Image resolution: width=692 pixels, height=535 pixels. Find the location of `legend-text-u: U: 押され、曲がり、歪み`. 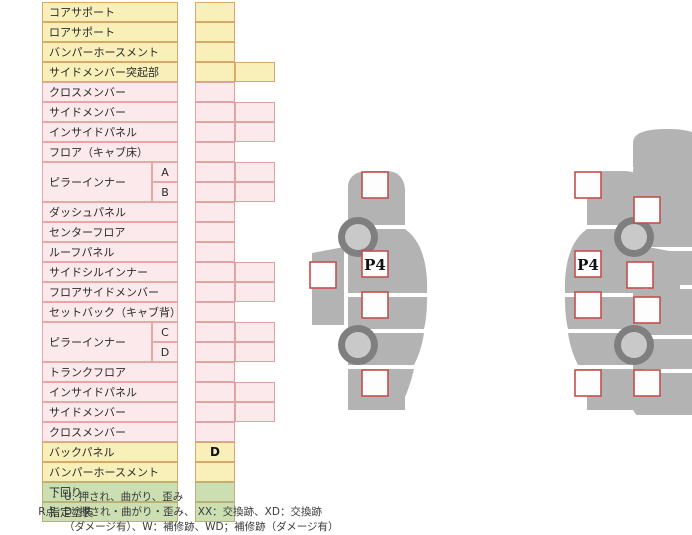

legend-text-u: U: 押され、曲がり、歪み is located at coordinates (124, 497).